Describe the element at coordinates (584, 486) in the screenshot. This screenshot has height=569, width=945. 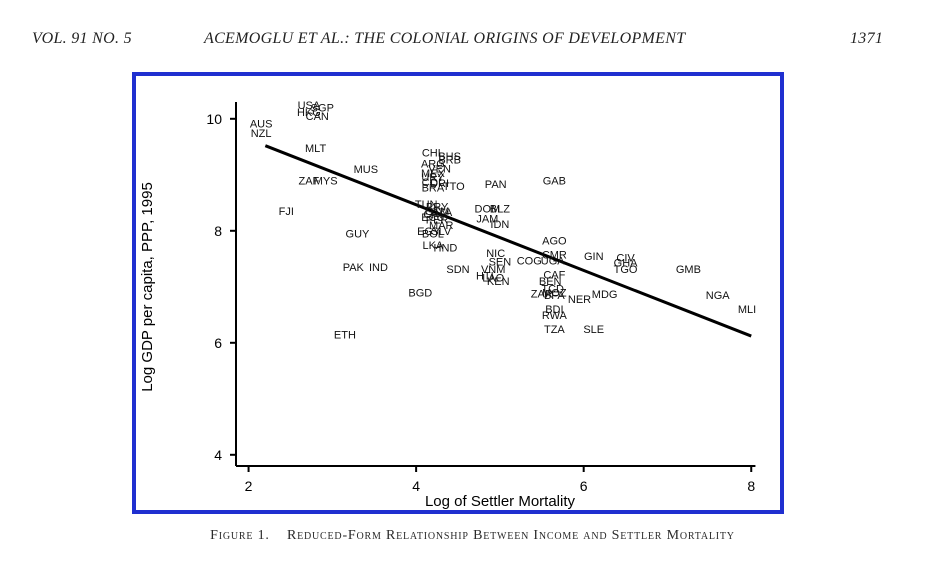
I see `x-tick-label: 6` at that location.